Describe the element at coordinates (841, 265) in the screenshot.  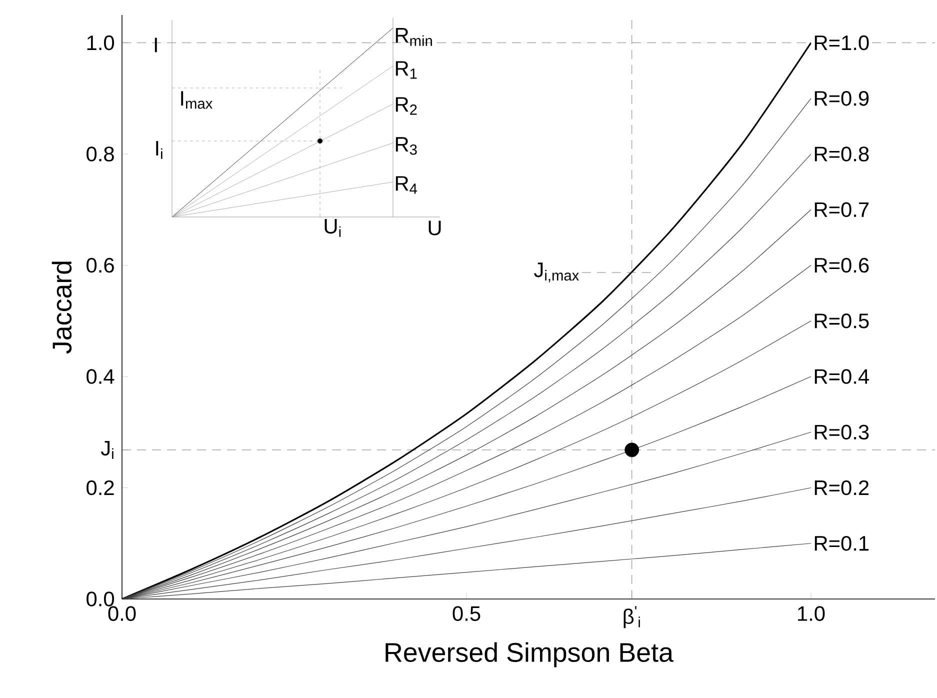
I see `series-label: R=0.6` at that location.